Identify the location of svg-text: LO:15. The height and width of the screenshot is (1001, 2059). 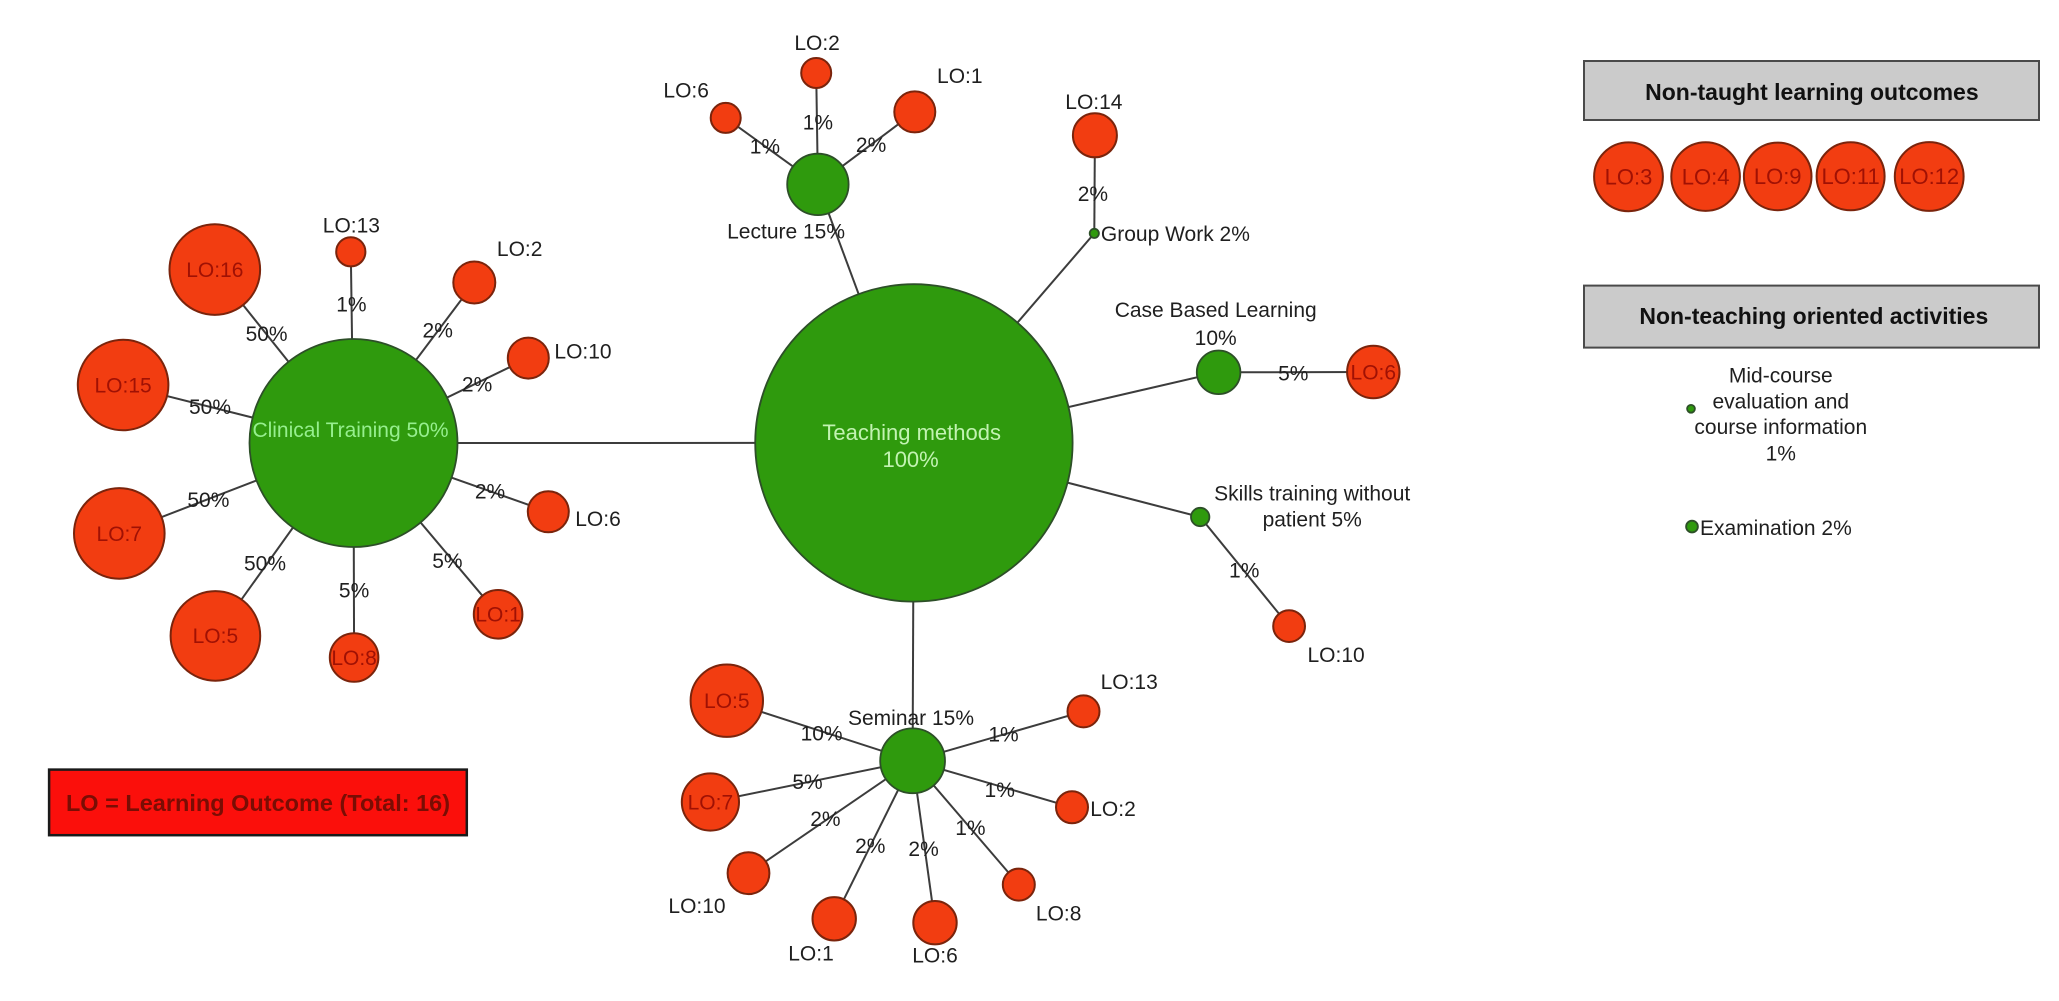
(122, 385).